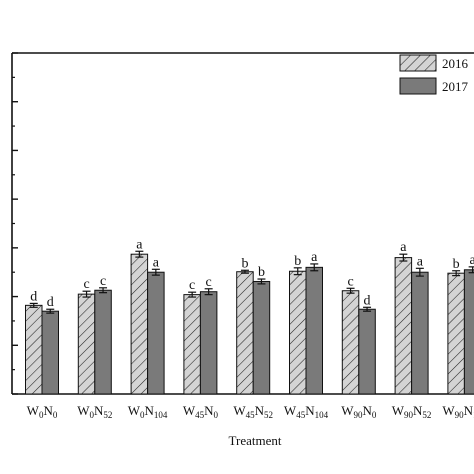 The image size is (474, 474). I want to click on x-tick-label: W90N0, so click(359, 411).